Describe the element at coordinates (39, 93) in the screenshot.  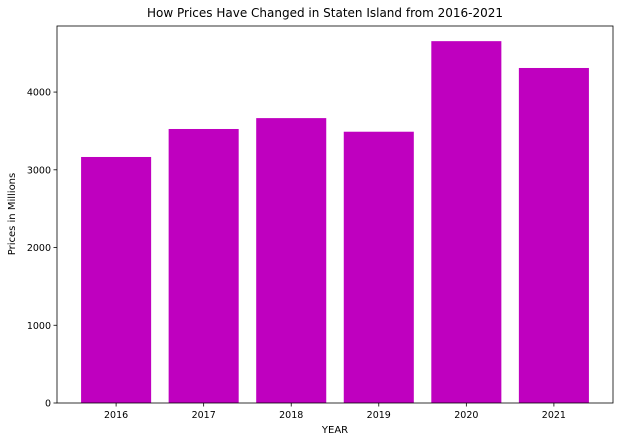
I see `y-tick-label: 4000` at that location.